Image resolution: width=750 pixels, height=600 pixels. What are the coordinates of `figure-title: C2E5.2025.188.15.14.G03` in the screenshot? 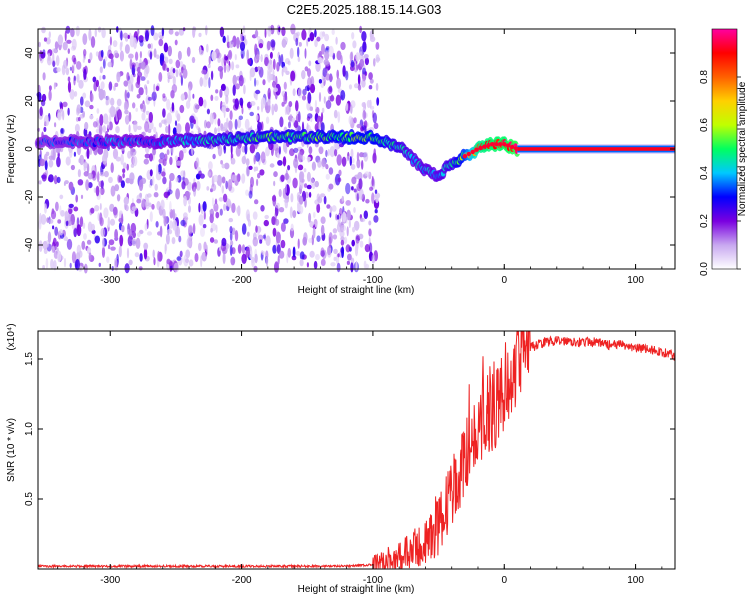 It's located at (364, 9).